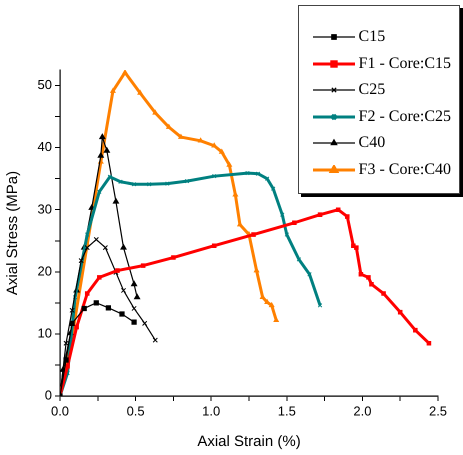 The image size is (463, 455). Describe the element at coordinates (45, 208) in the screenshot. I see `y-tick-label: 30` at that location.